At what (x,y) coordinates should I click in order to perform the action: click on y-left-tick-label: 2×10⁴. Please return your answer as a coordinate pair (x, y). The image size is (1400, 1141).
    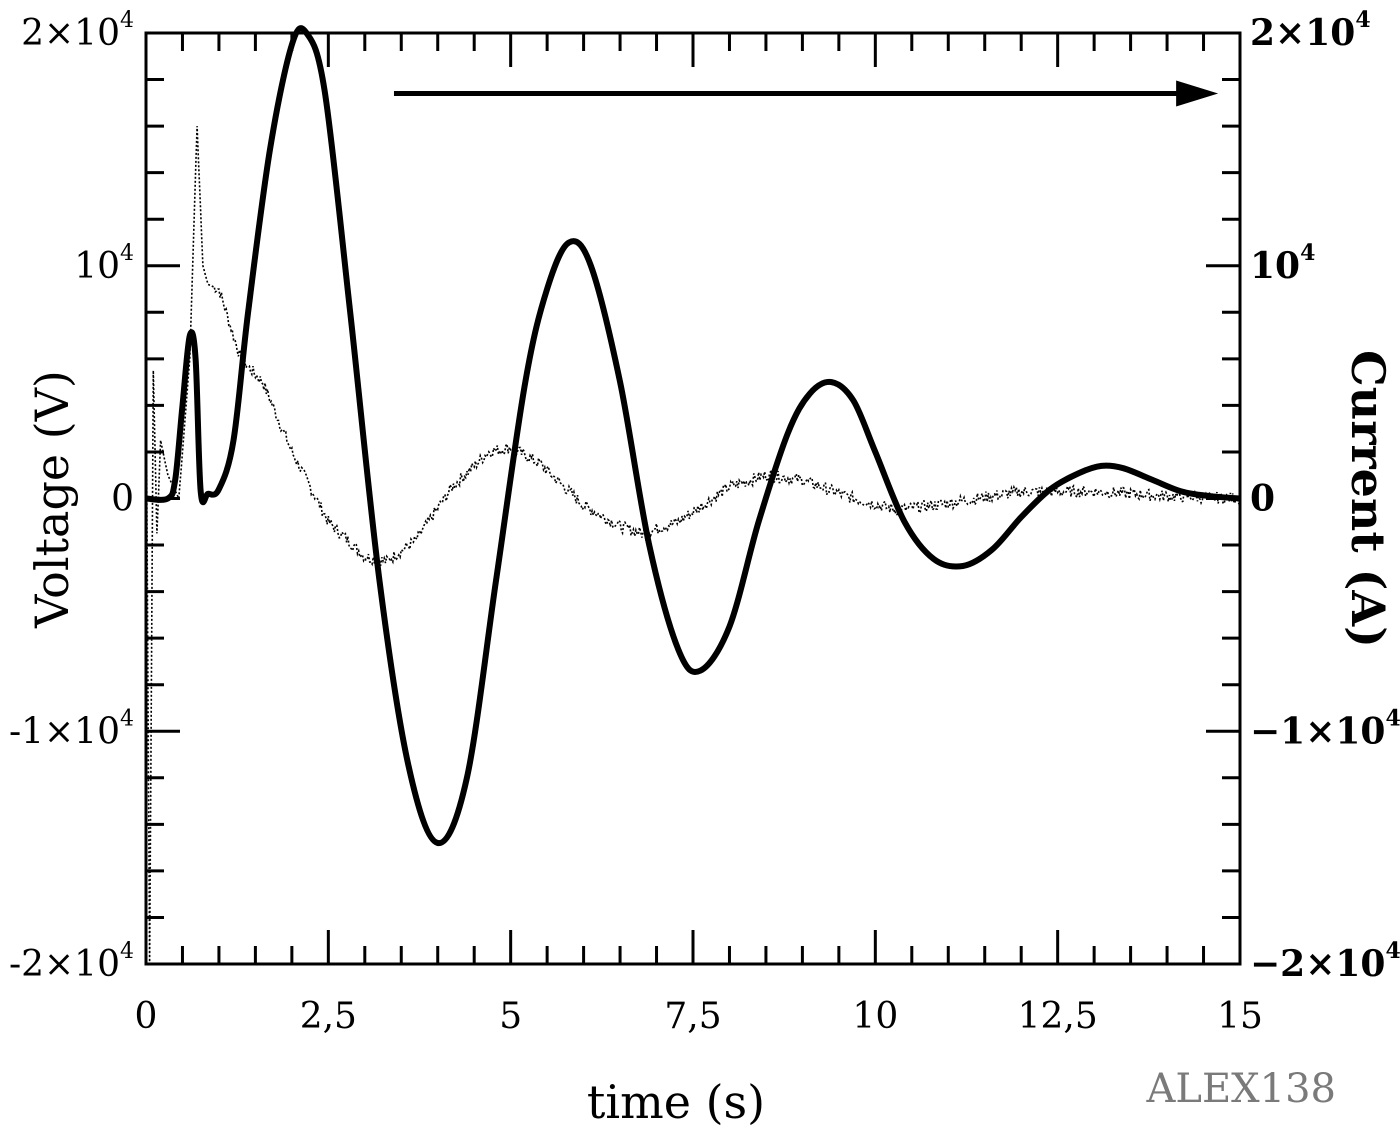
    Looking at the image, I should click on (77, 31).